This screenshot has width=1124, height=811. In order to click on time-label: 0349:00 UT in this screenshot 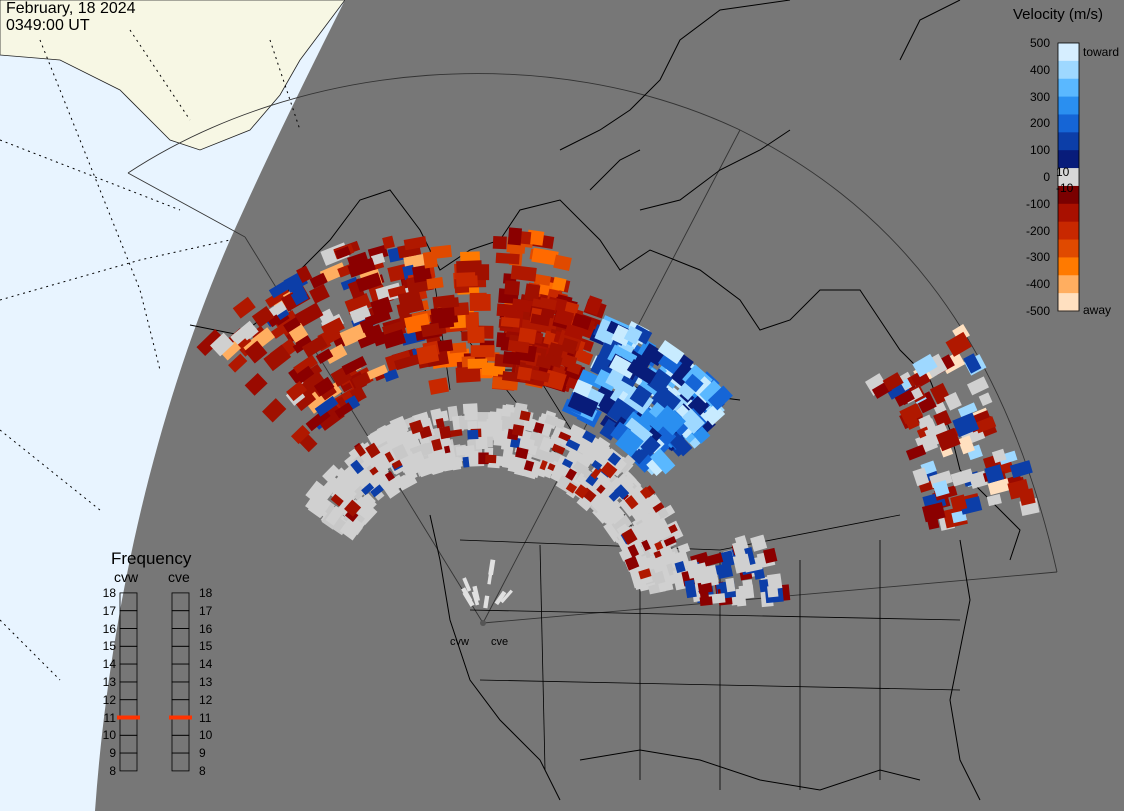, I will do `click(48, 25)`.